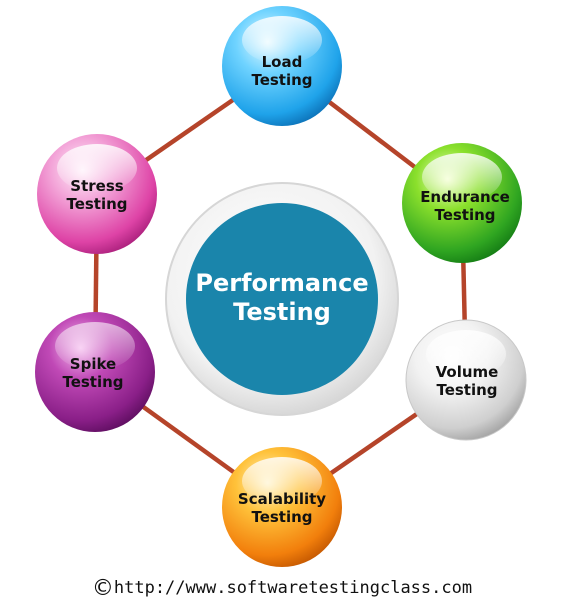 The height and width of the screenshot is (608, 564). I want to click on scalability-label-line2: Testing, so click(281, 517).